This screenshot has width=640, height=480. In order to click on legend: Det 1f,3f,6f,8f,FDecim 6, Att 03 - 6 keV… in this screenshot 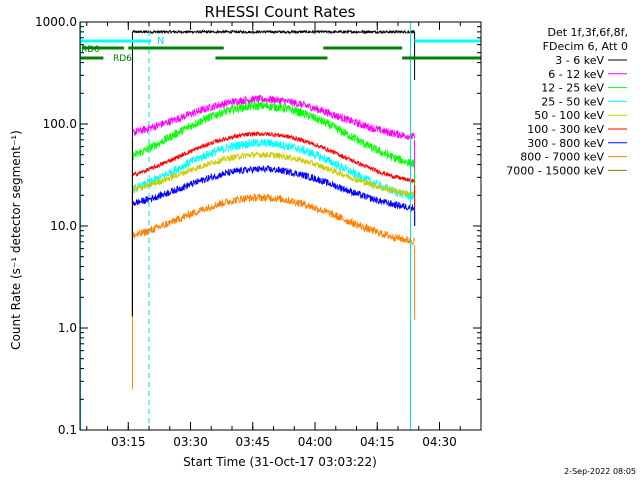, I will do `click(567, 101)`.